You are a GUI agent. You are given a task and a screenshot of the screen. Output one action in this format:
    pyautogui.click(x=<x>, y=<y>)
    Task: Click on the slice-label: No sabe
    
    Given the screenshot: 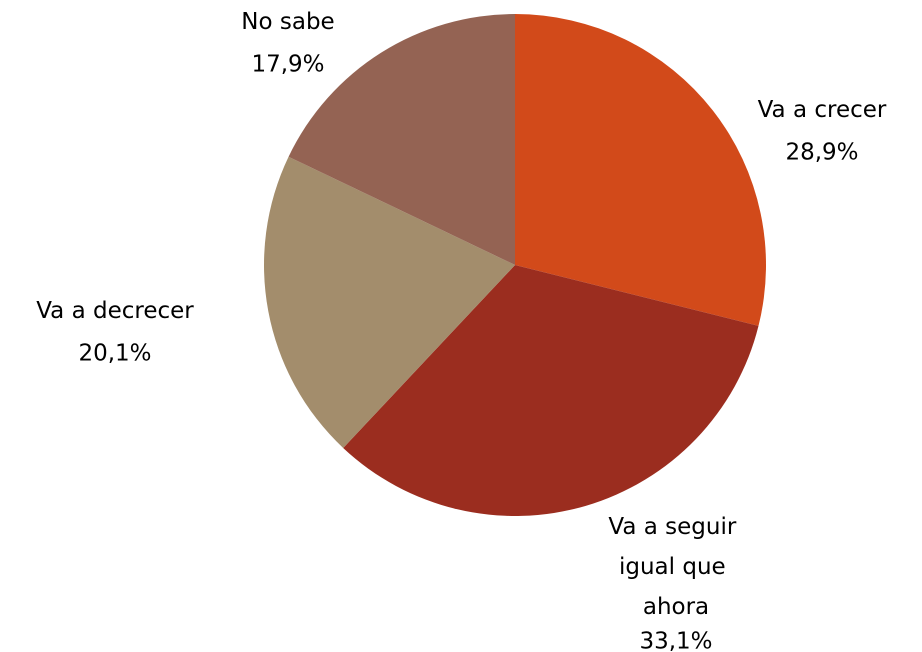 What is the action you would take?
    pyautogui.click(x=287, y=22)
    